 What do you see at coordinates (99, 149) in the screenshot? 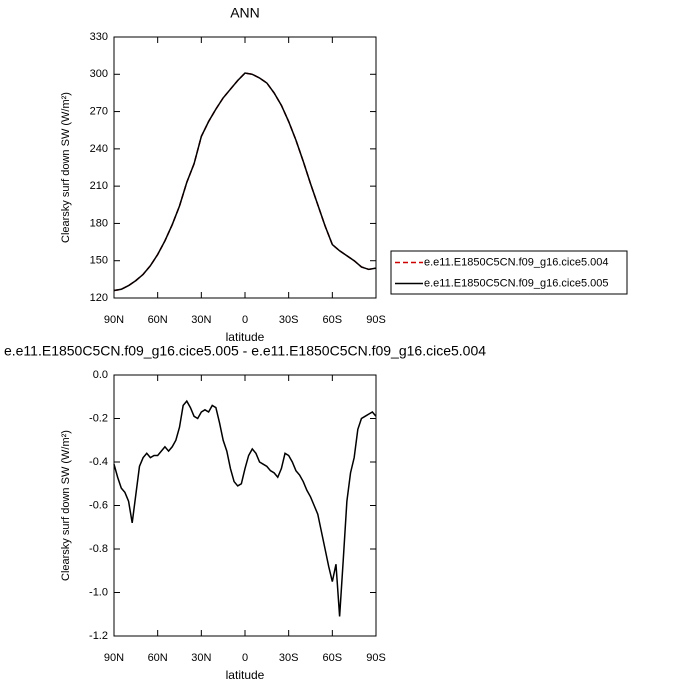
I see `y-tick-label: 240` at bounding box center [99, 149].